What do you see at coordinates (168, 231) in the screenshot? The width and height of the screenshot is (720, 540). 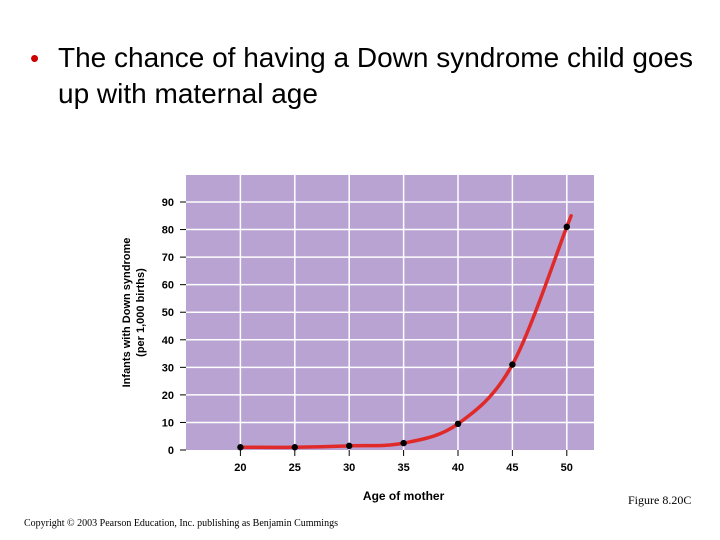 I see `y-tick-label: 80` at bounding box center [168, 231].